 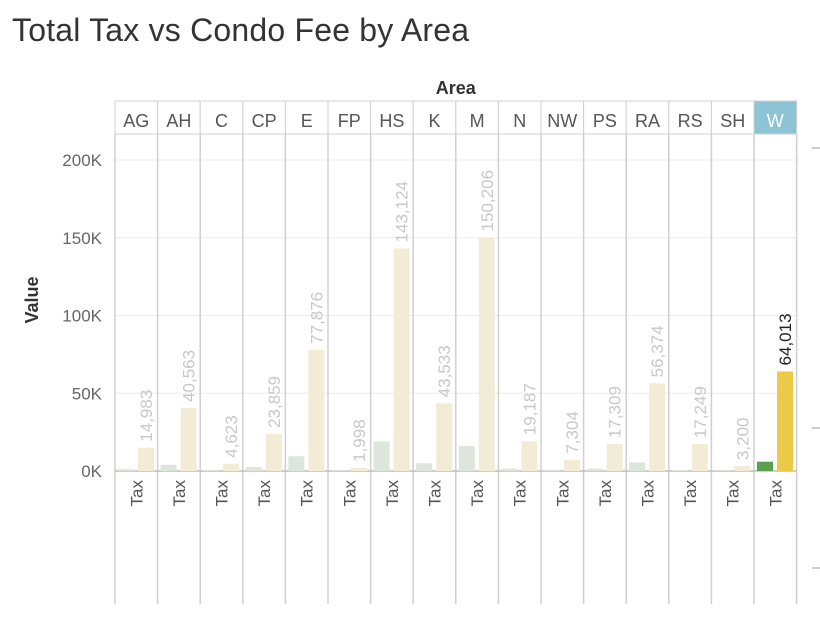 What do you see at coordinates (690, 121) in the screenshot?
I see `area-header-label: RS` at bounding box center [690, 121].